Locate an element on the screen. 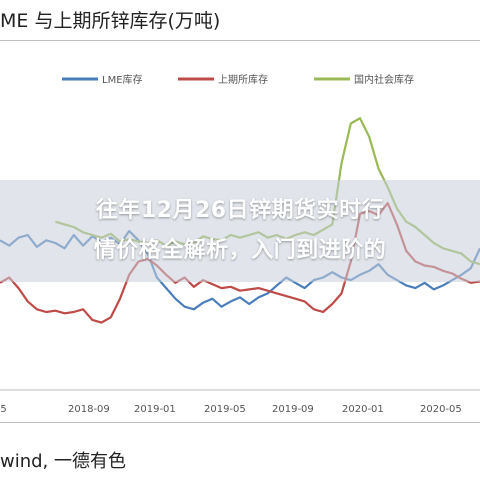  source-note: wind, 一德有色 is located at coordinates (63, 461).